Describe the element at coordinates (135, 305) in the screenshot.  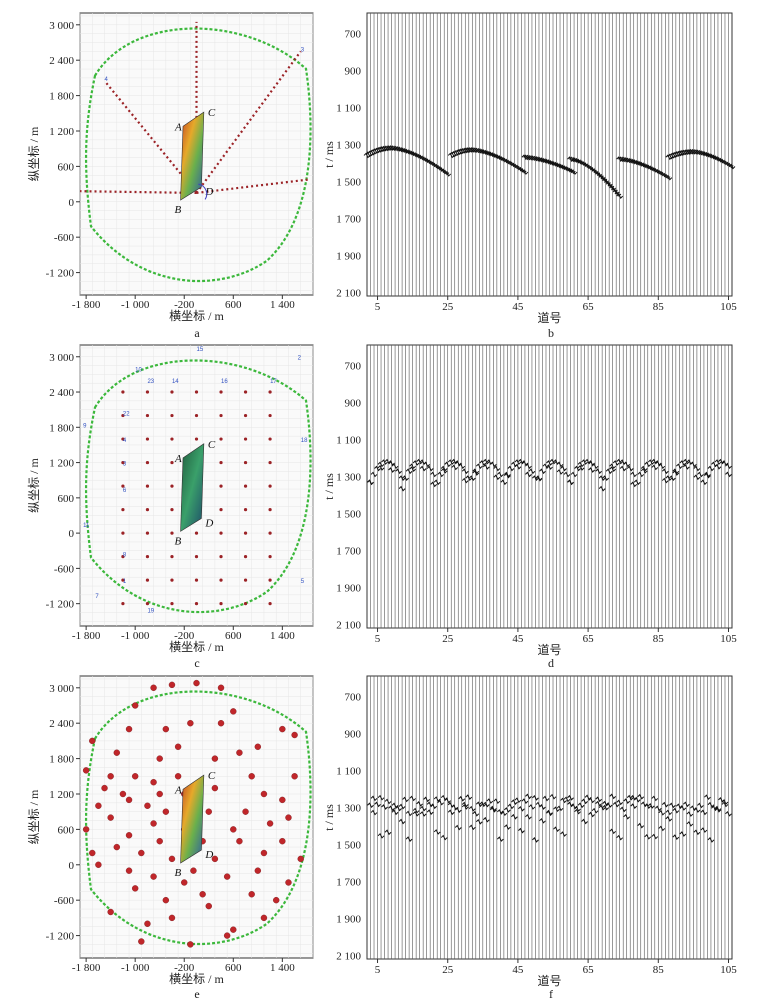
I see `x-tick-label: -1 000` at that location.